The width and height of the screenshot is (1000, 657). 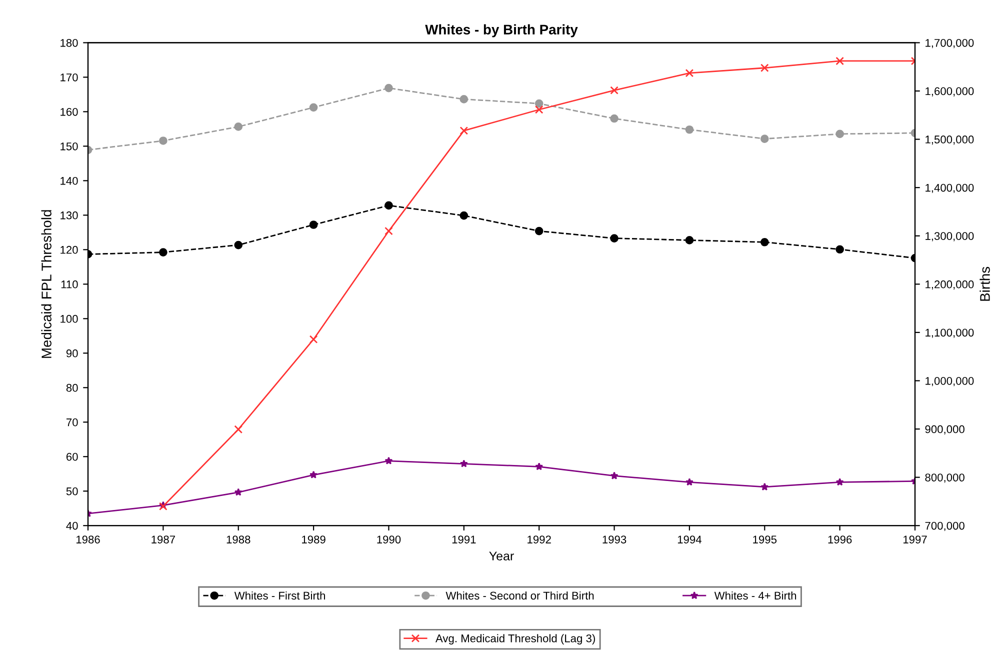 I want to click on y-tick-label: 140, so click(x=69, y=180).